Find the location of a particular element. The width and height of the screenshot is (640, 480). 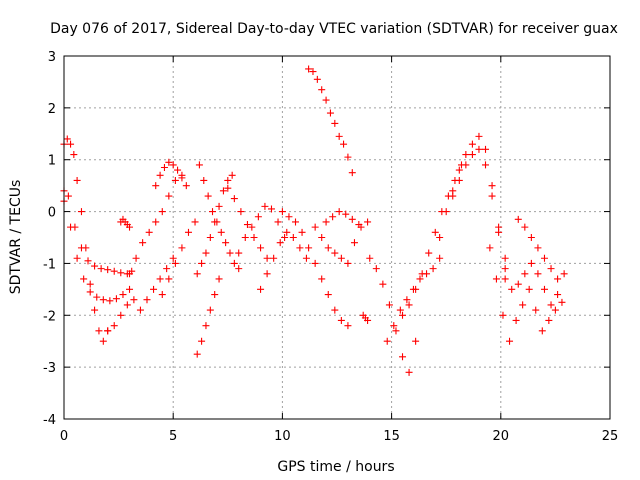

series-trace-j is located at coordinates (208, 316).